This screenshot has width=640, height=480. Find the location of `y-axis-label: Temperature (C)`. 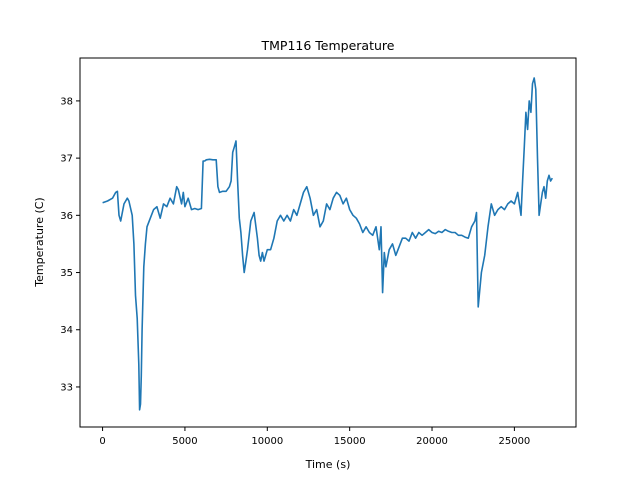

y-axis-label: Temperature (C) is located at coordinates (39, 242).